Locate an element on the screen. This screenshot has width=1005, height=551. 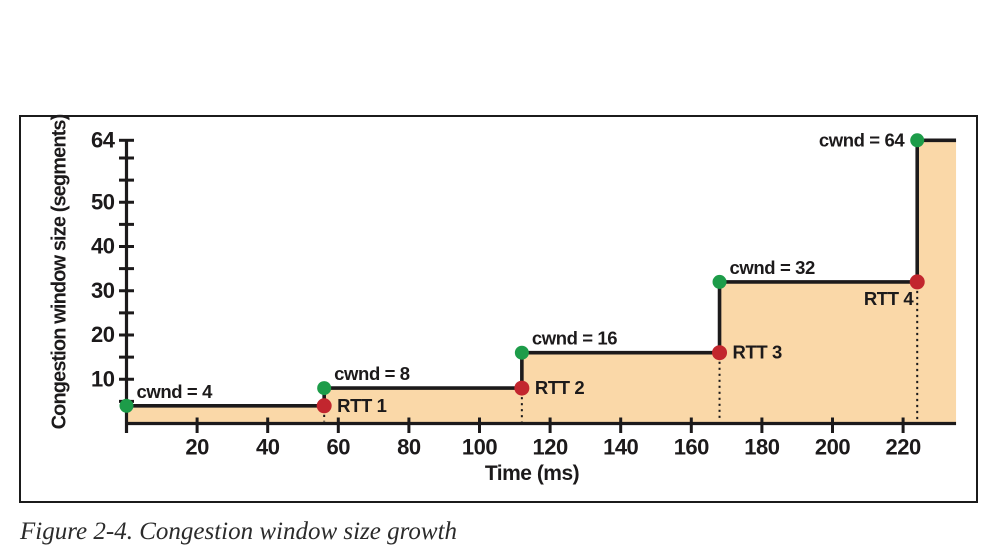
x-tick-label: 20 is located at coordinates (197, 447).